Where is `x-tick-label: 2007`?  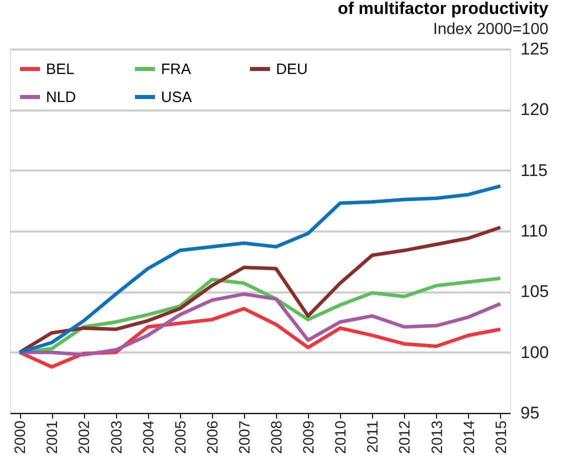 x-tick-label: 2007 is located at coordinates (245, 437).